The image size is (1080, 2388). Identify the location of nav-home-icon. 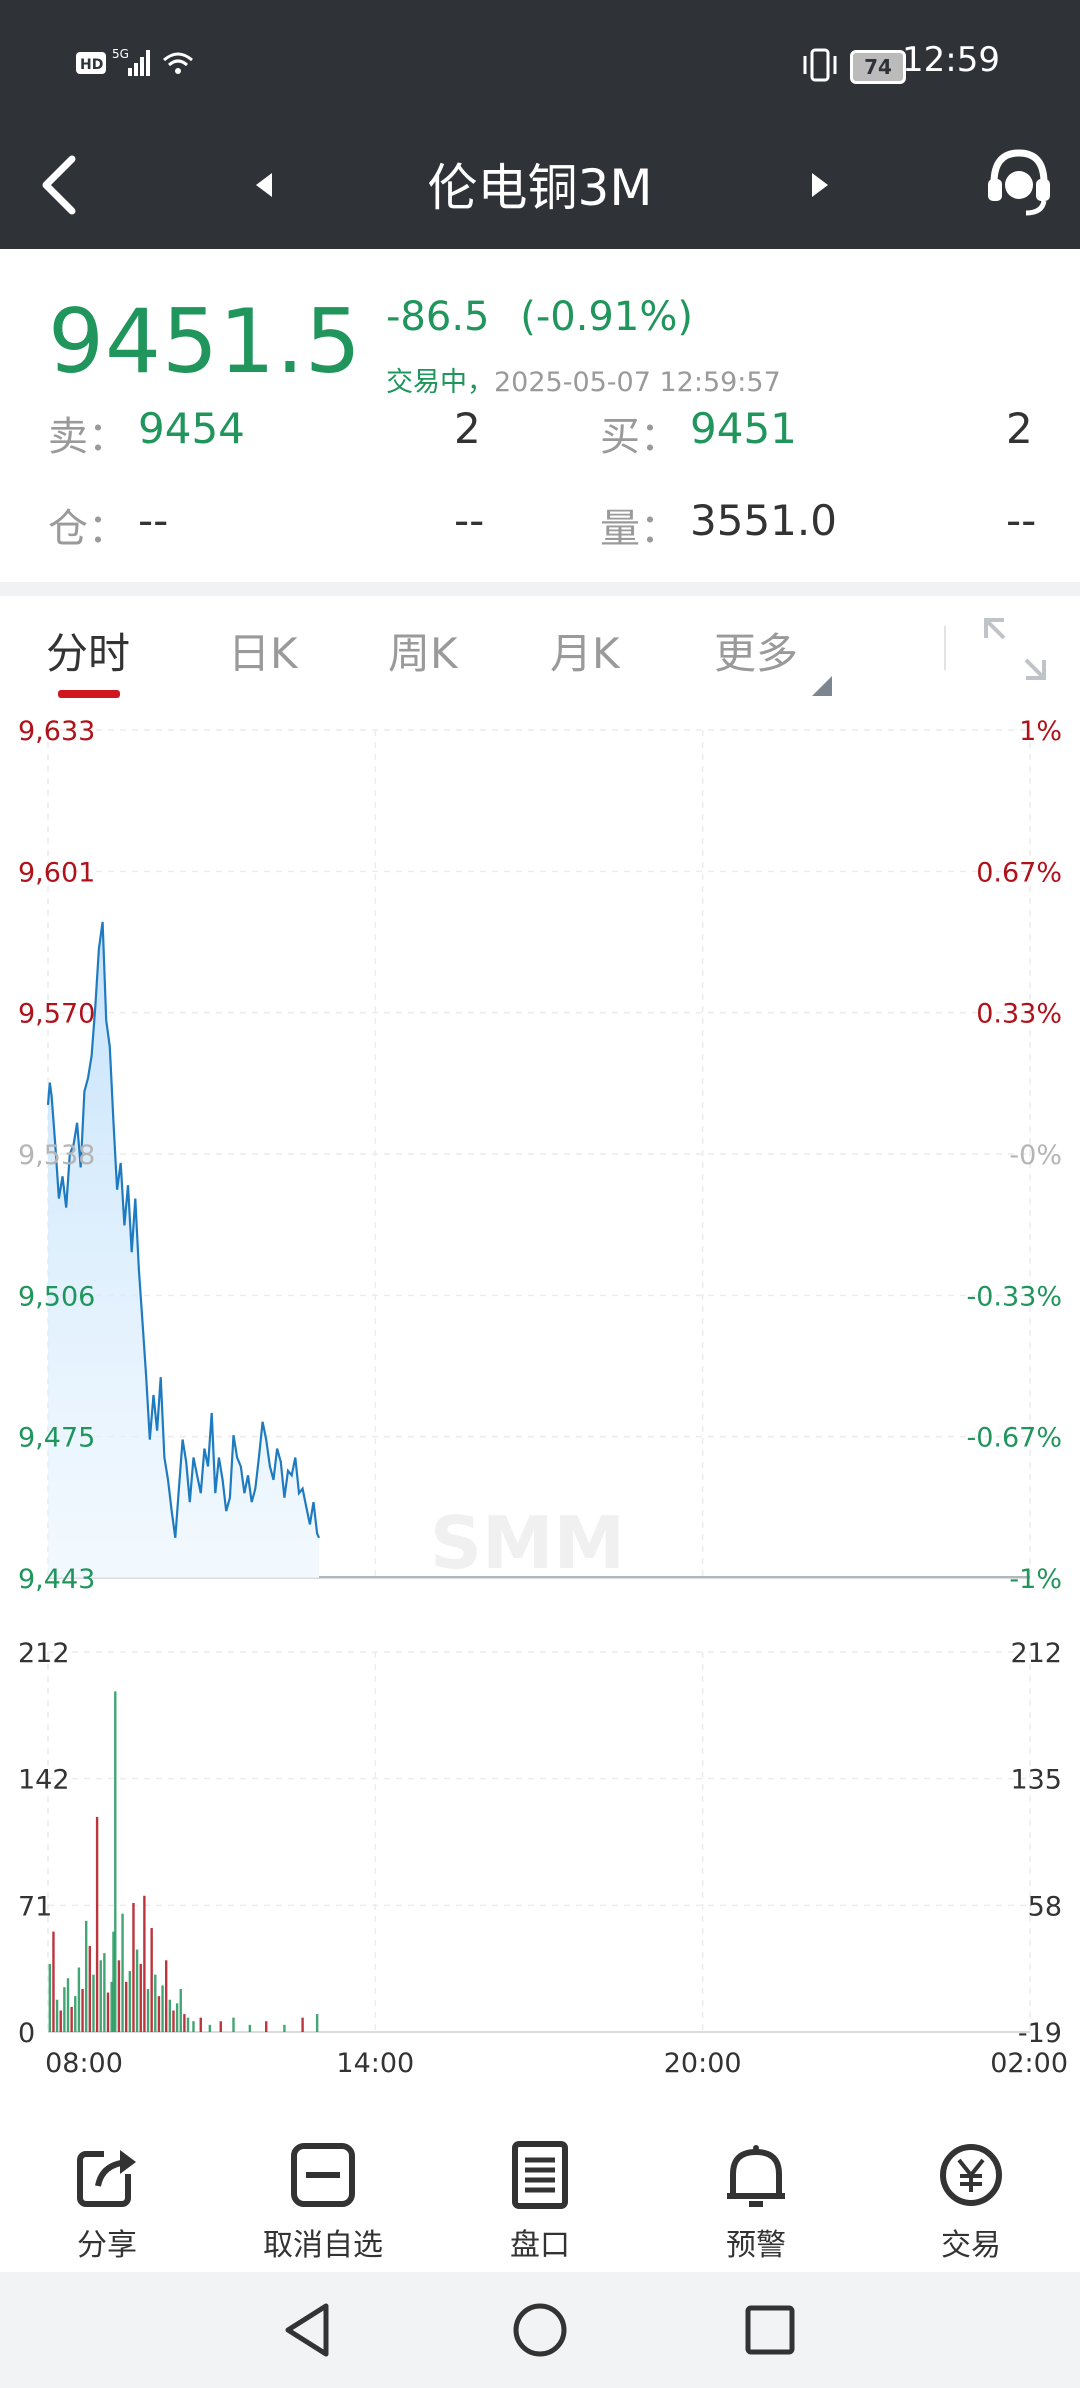
(540, 2332).